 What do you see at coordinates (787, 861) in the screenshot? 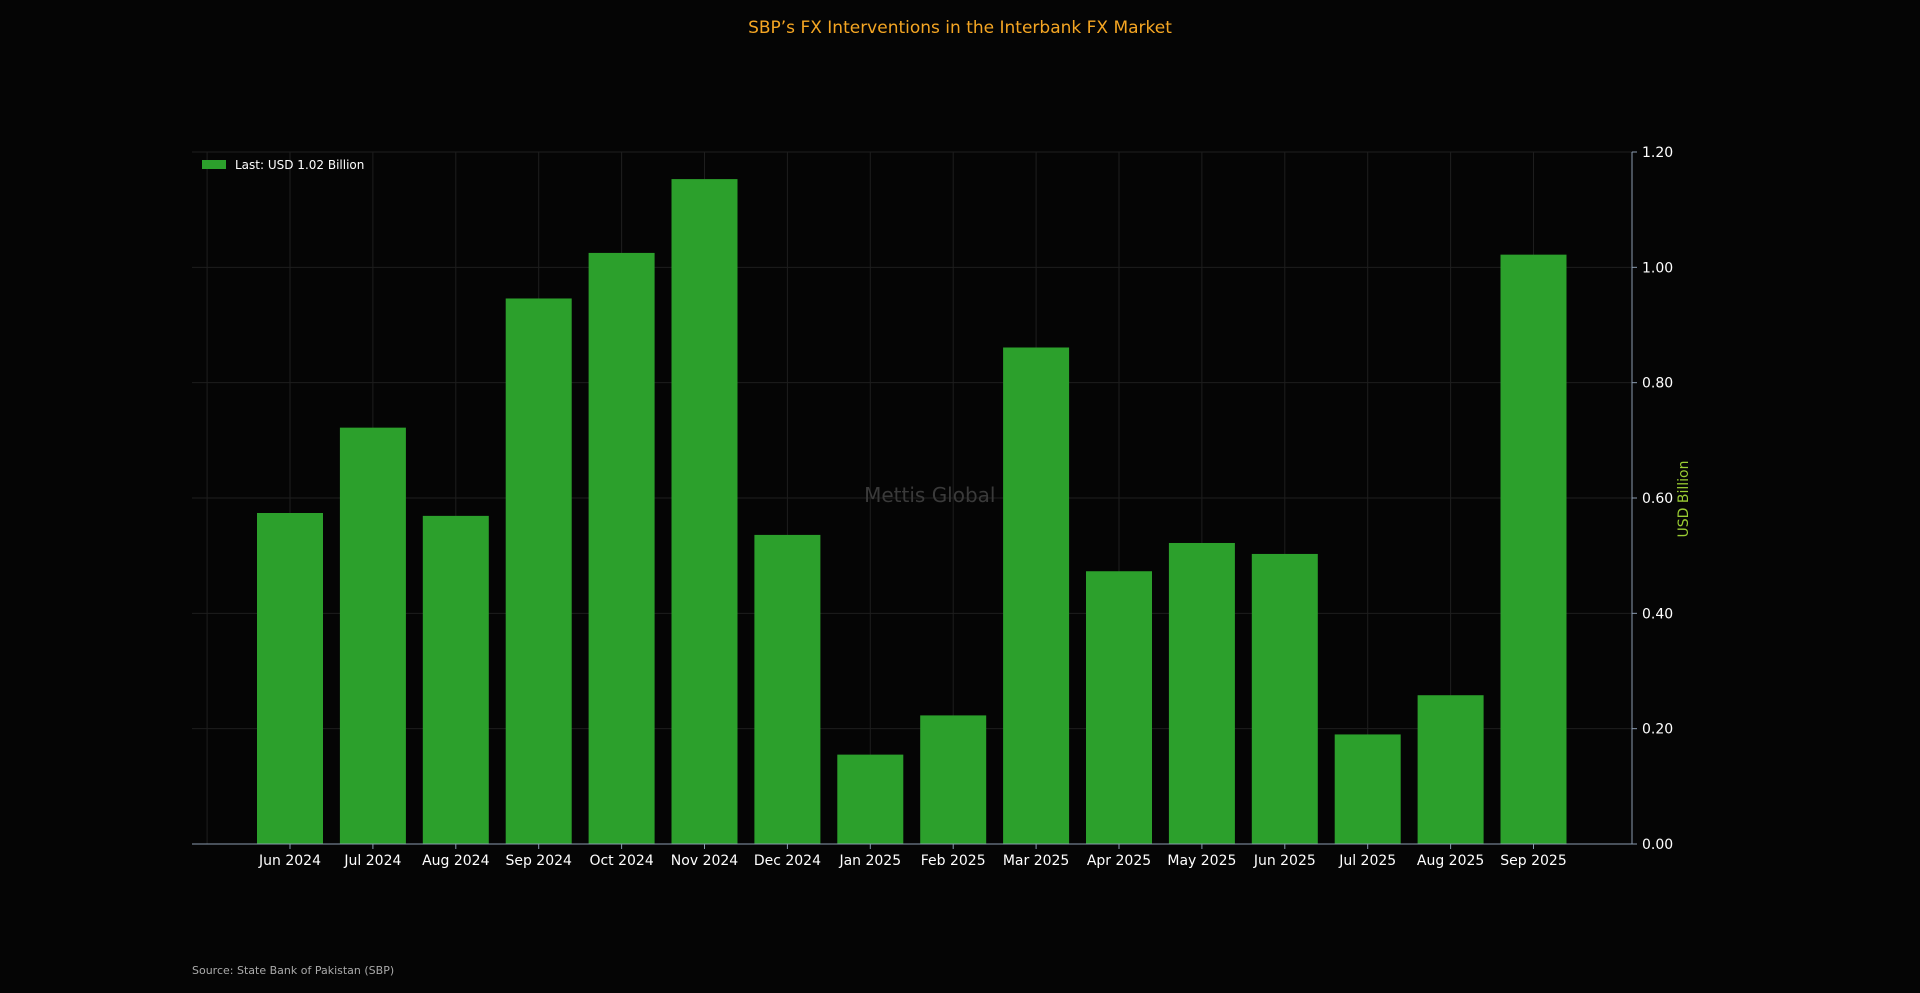
I see `x-tick-label: Dec 2024` at bounding box center [787, 861].